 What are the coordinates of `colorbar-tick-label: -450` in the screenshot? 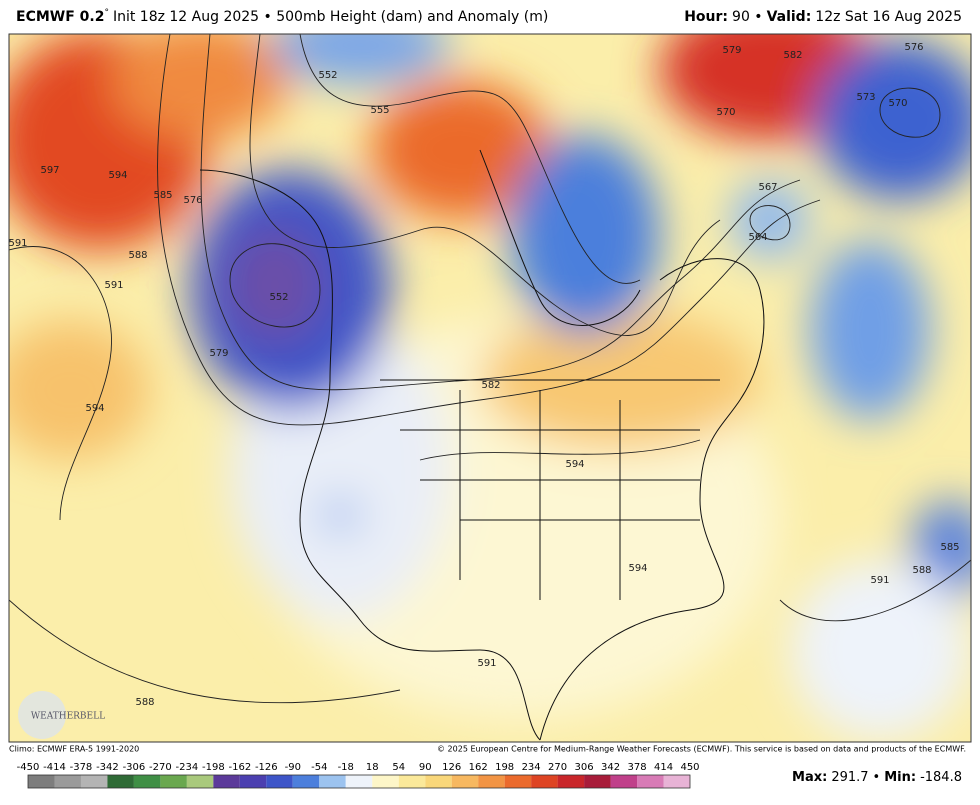 It's located at (28, 767).